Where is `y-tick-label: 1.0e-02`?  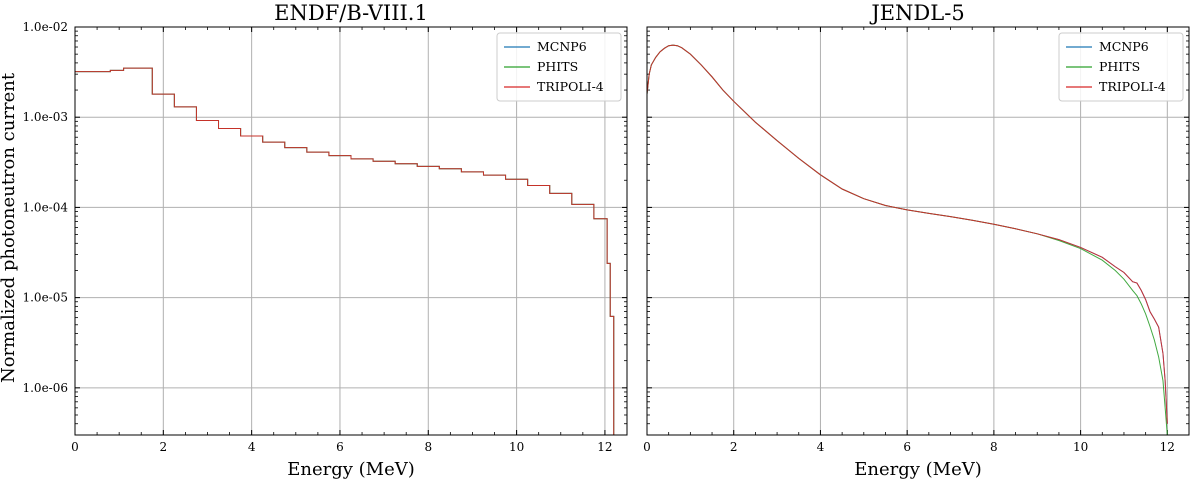
y-tick-label: 1.0e-02 is located at coordinates (45, 27).